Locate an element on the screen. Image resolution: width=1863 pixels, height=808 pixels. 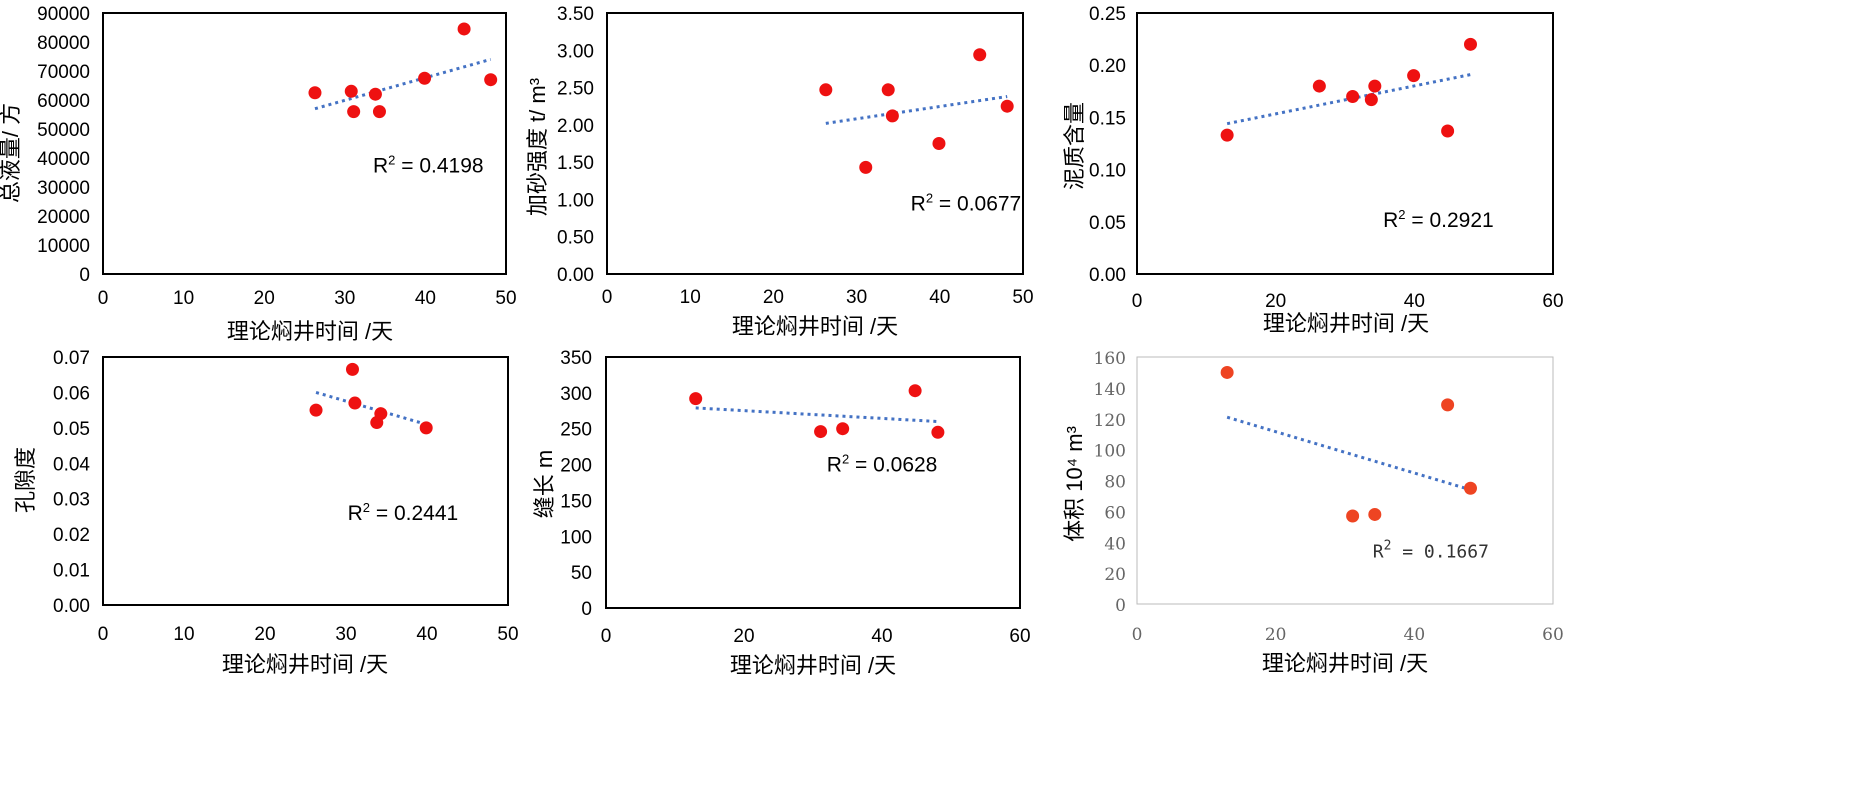
y-tick-label: 160 is located at coordinates (1110, 359).